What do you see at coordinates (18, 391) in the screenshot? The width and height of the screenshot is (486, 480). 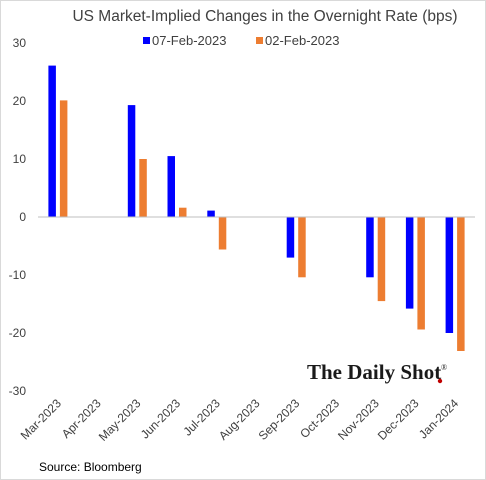 I see `y-tick-label: -30` at bounding box center [18, 391].